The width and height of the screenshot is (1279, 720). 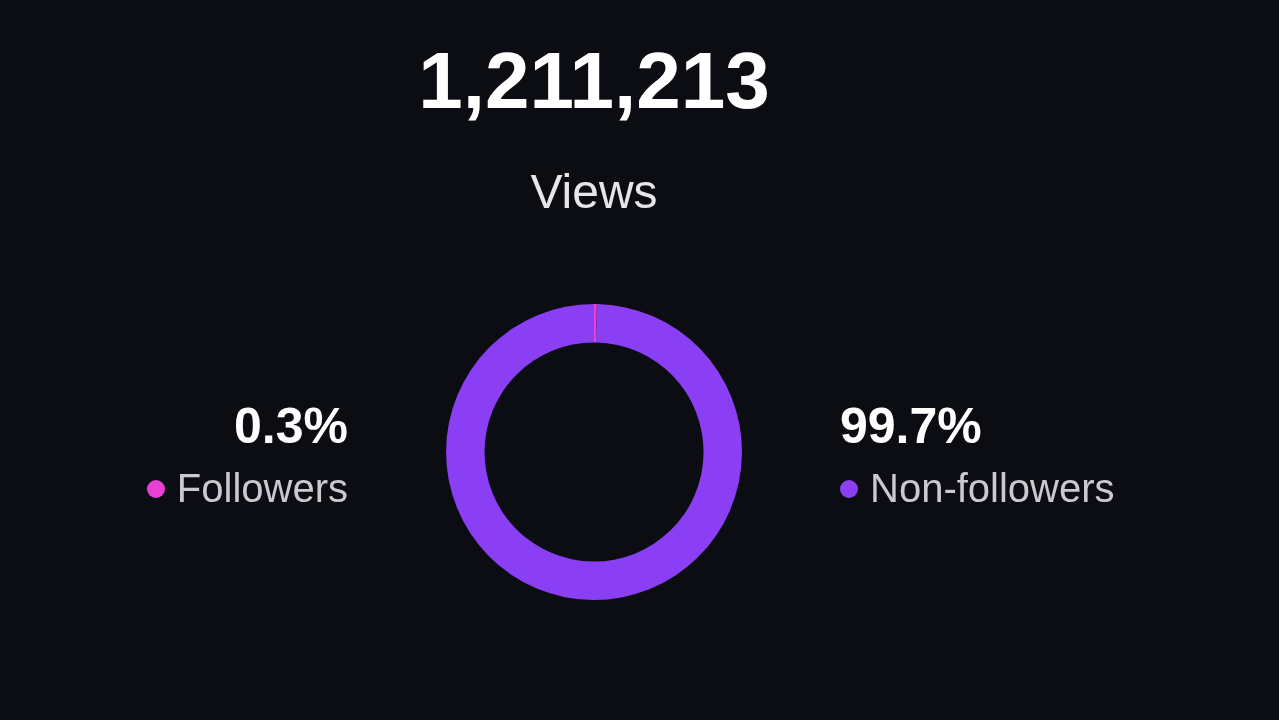 What do you see at coordinates (291, 426) in the screenshot?
I see `data-label: 0.3%` at bounding box center [291, 426].